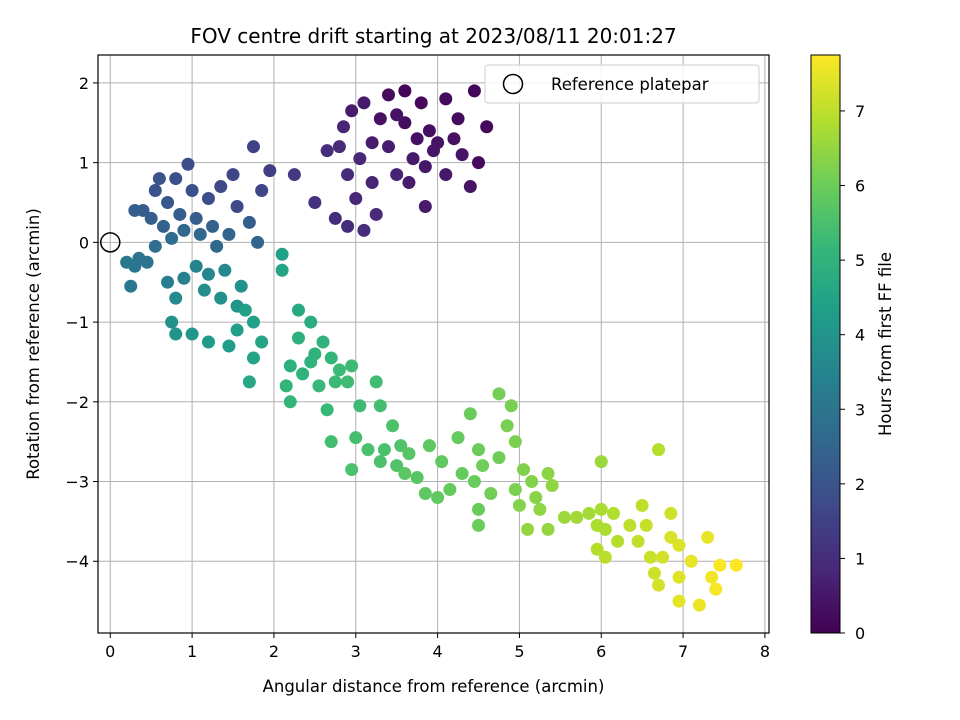 The width and height of the screenshot is (960, 720). I want to click on x-tick-label: 4, so click(437, 651).